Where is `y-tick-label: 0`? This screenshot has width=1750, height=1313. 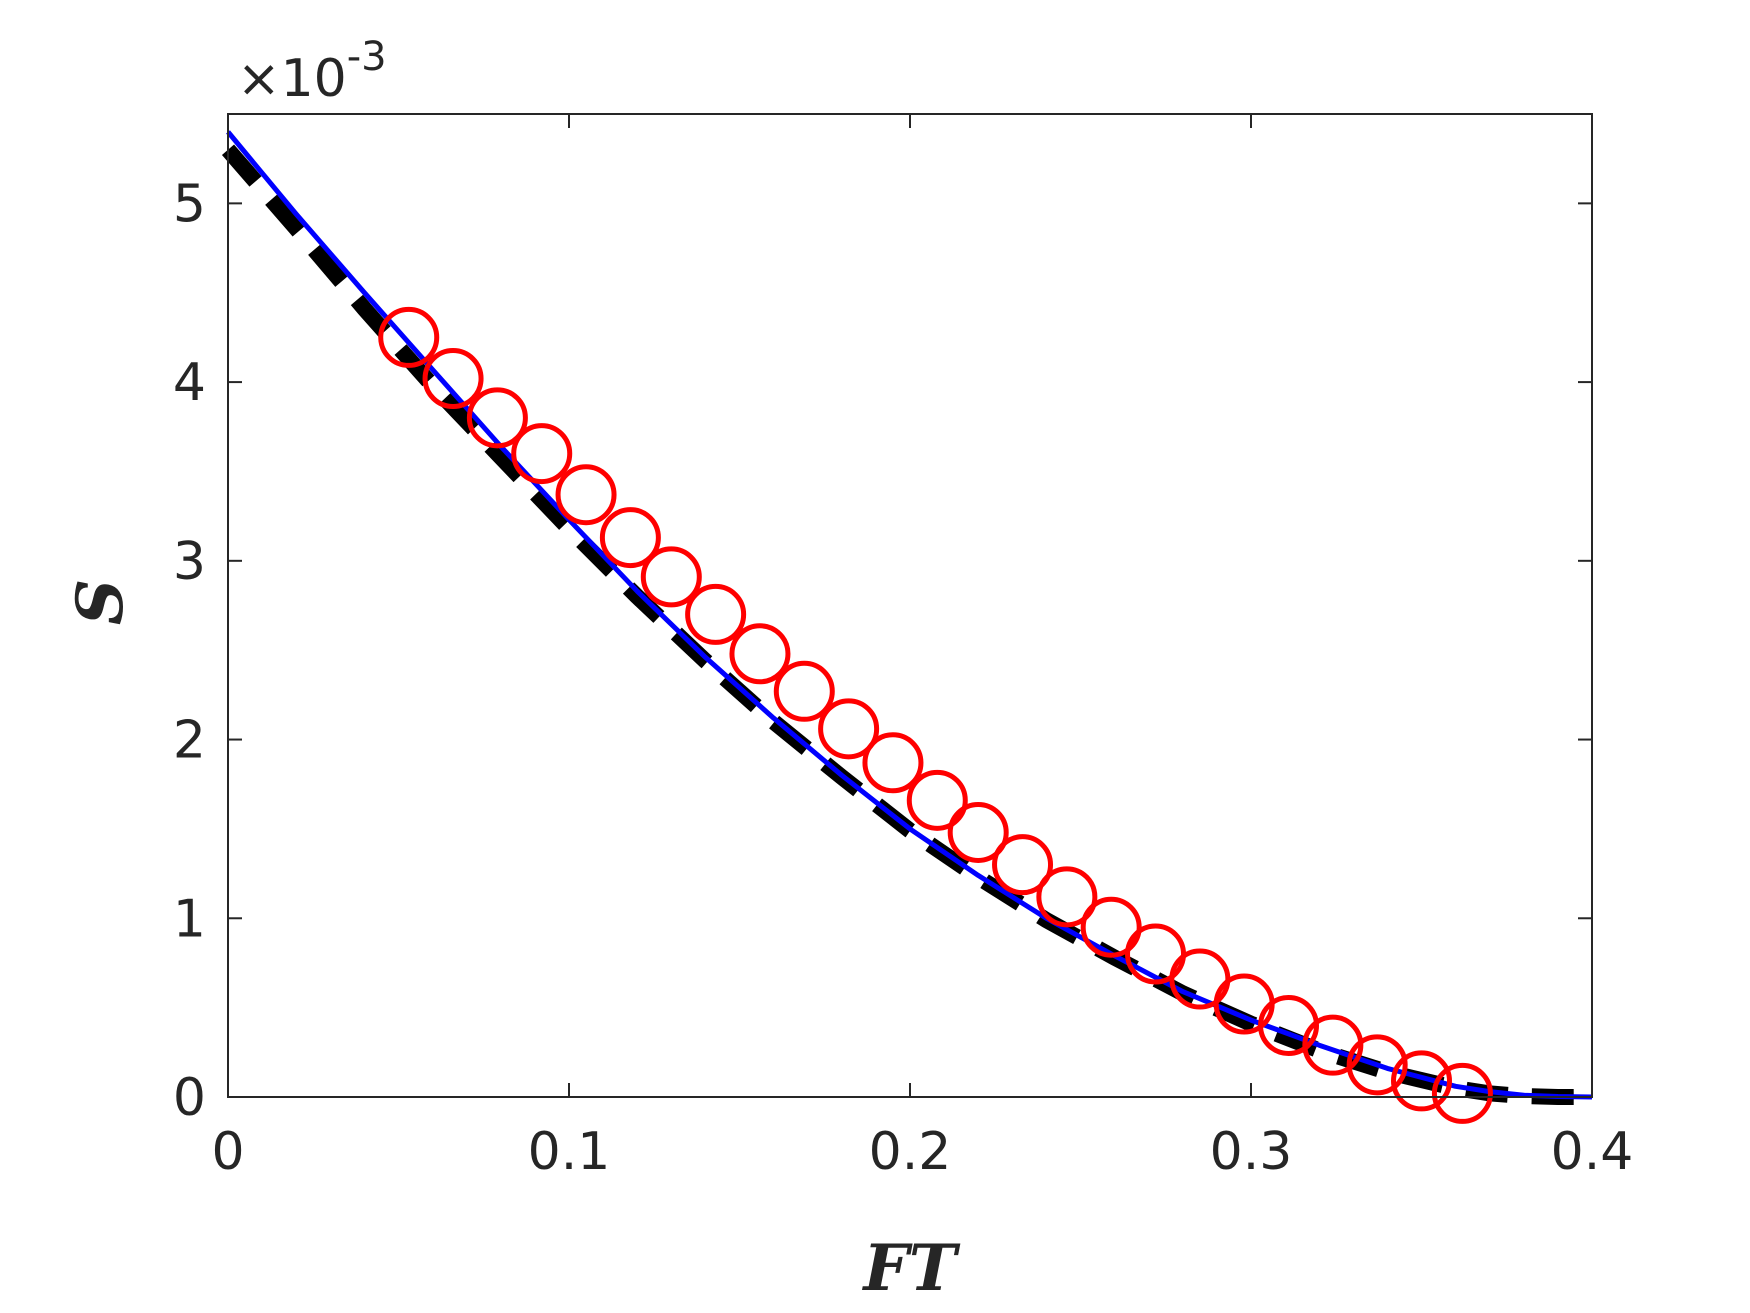
y-tick-label: 0 is located at coordinates (189, 1098).